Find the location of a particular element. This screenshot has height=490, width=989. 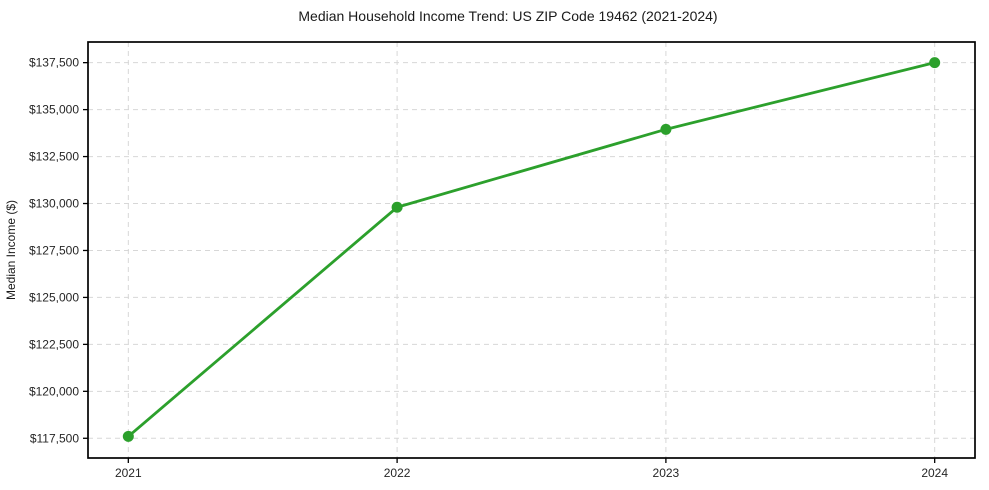

y-tick-label: $120,000 is located at coordinates (54, 391).